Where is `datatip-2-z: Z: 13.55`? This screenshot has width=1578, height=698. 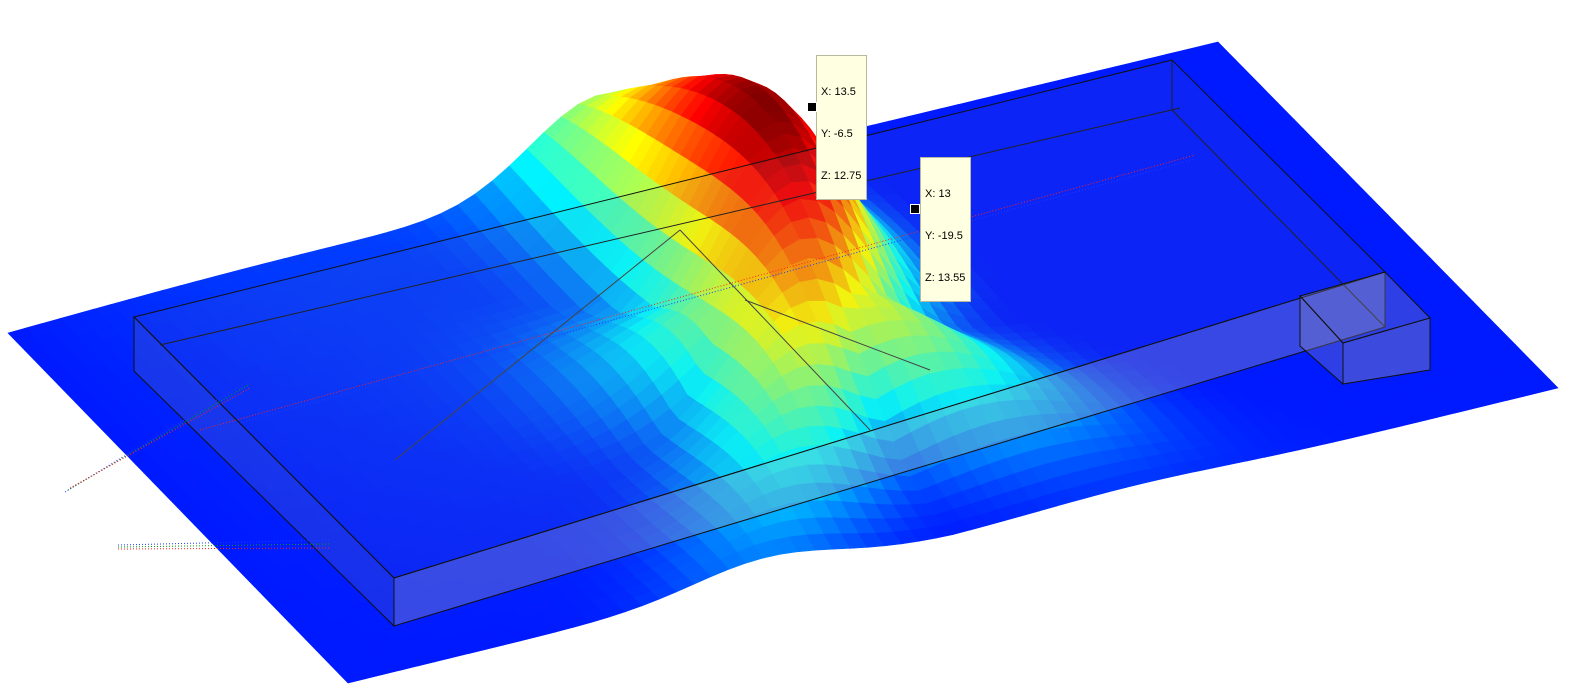 datatip-2-z: Z: 13.55 is located at coordinates (945, 278).